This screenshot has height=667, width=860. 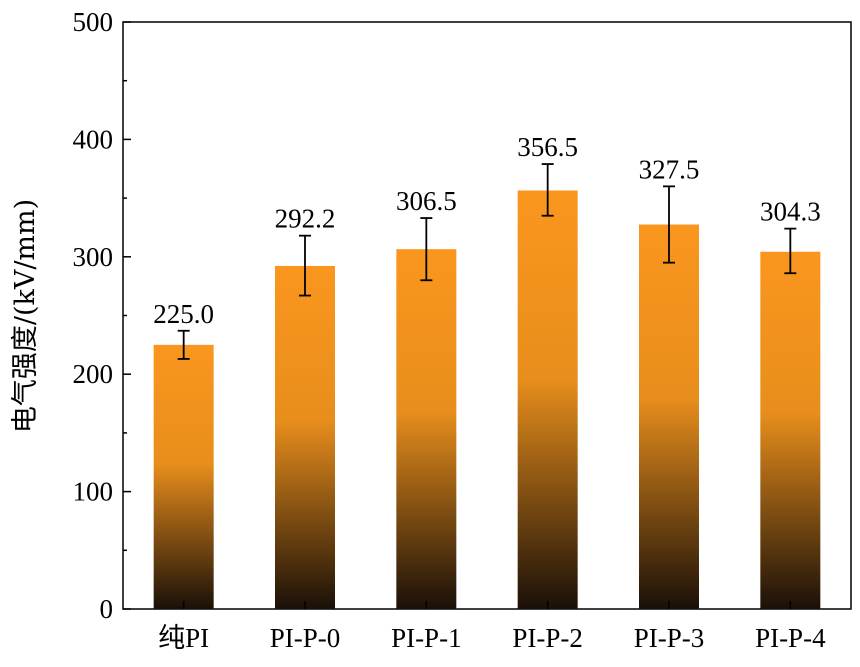 I want to click on x-tick-label: PI-P-4, so click(x=790, y=638).